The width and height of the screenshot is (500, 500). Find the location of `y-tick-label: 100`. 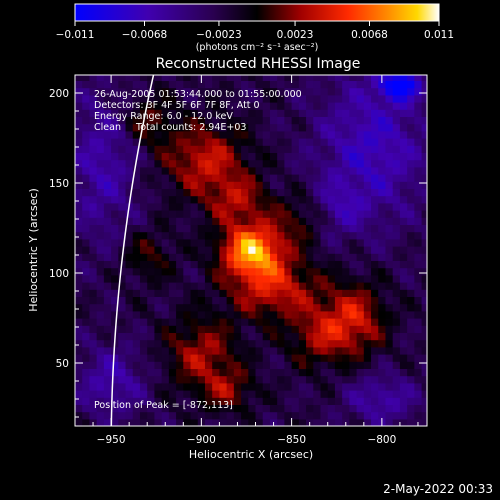

y-tick-label: 100 is located at coordinates (59, 274).